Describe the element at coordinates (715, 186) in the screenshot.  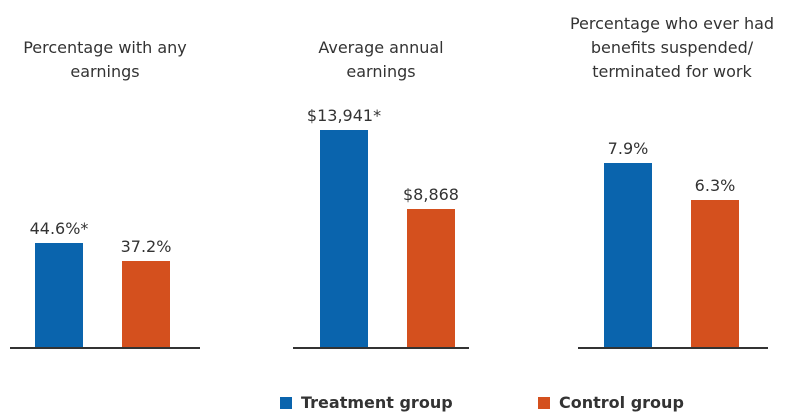
I see `value-label: 6.3%` at that location.